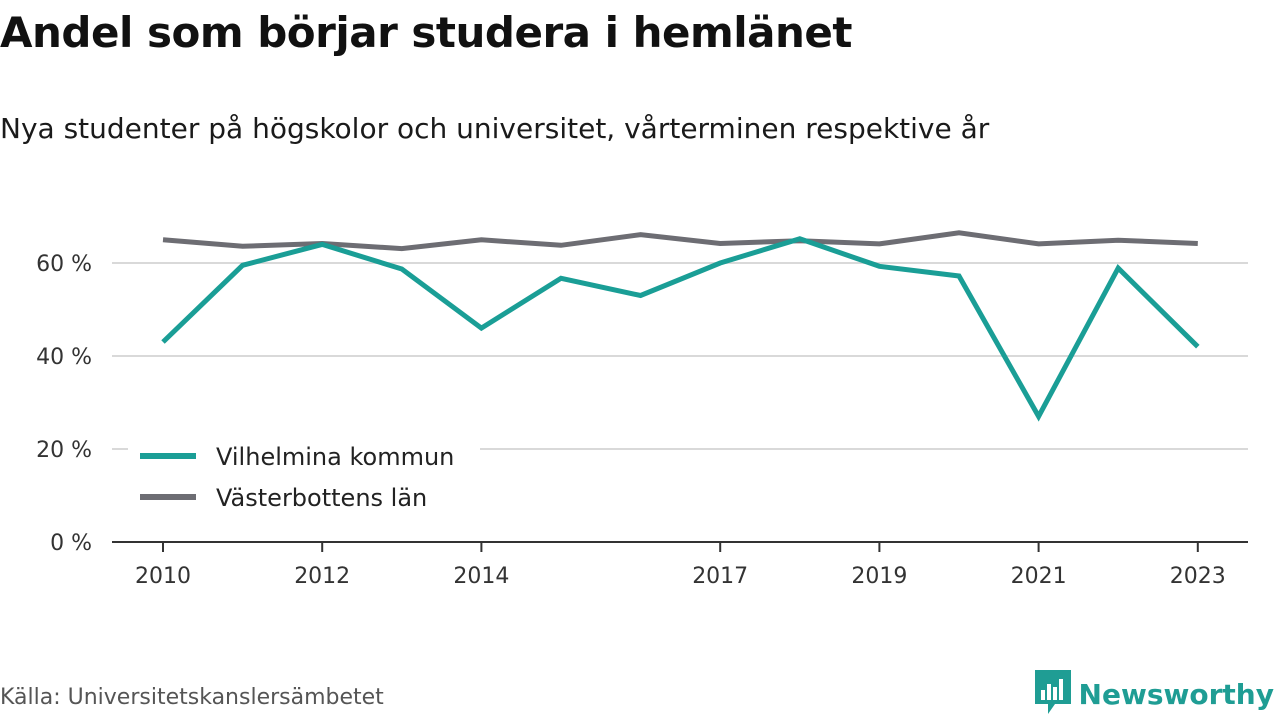  What do you see at coordinates (64, 450) in the screenshot?
I see `y-tick-label: 20 %` at bounding box center [64, 450].